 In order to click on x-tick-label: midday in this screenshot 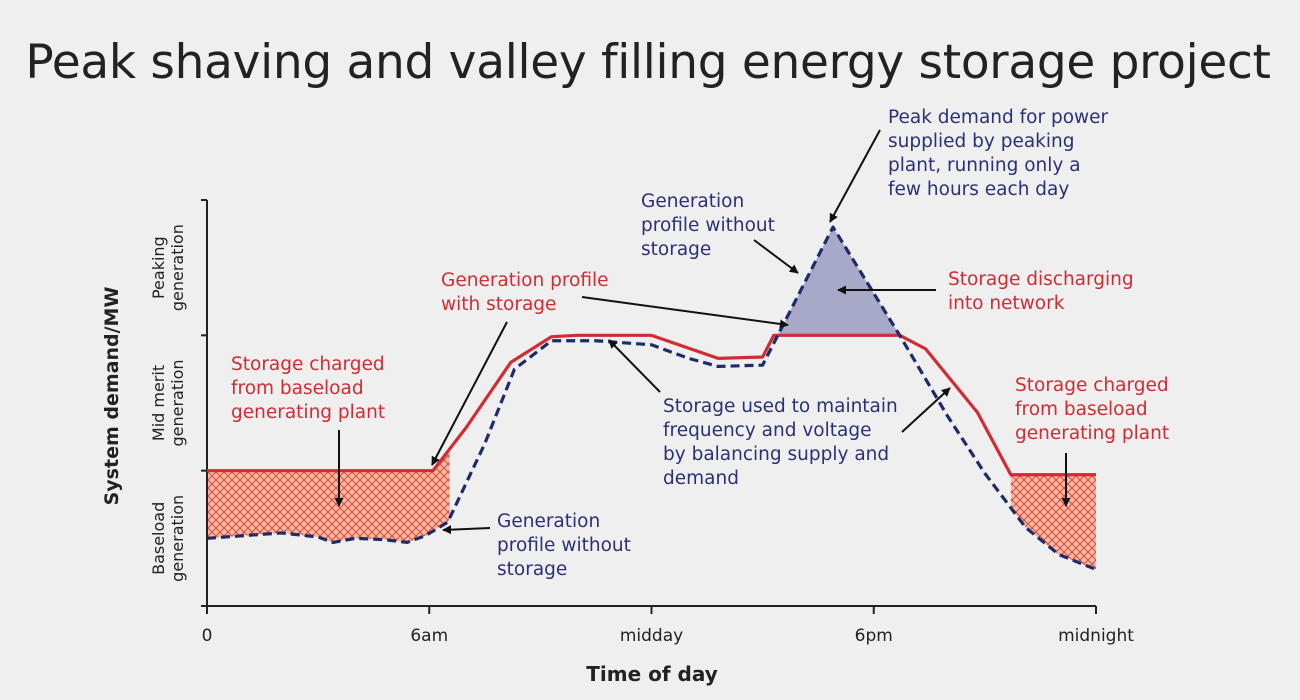, I will do `click(651, 636)`.